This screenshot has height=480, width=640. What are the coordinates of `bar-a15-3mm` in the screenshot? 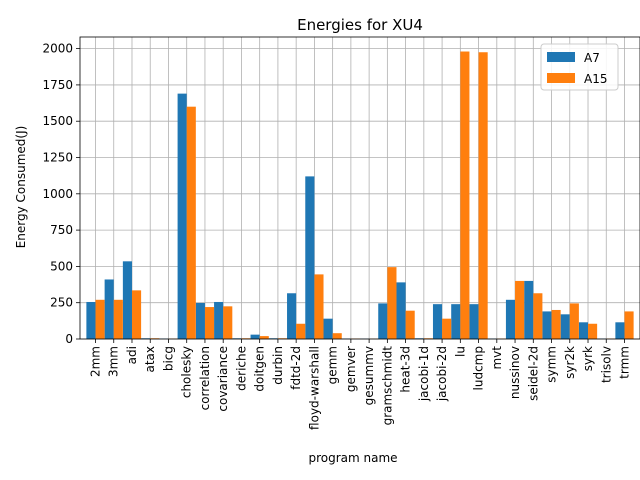 It's located at (118, 319).